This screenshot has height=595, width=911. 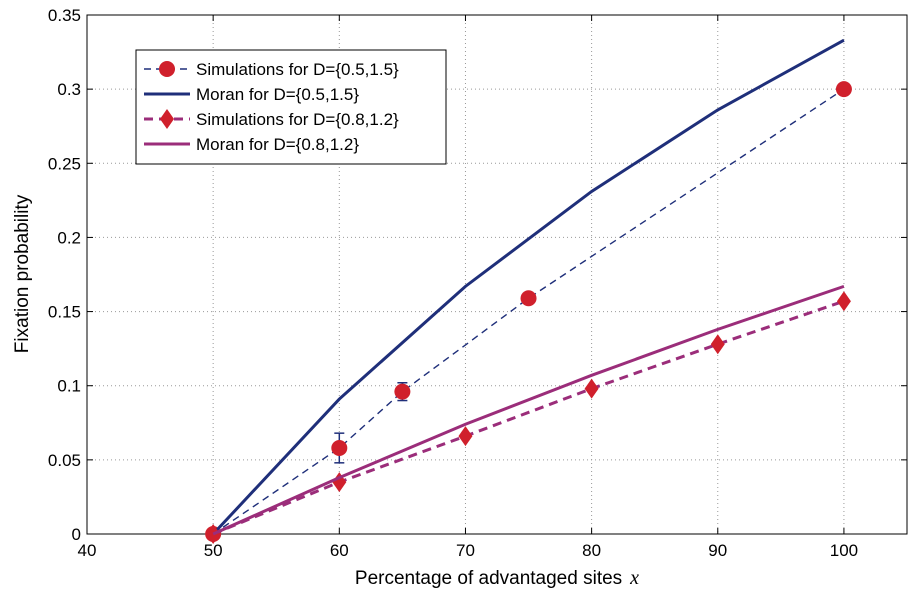 I want to click on x-axis-label: Percentage of advantaged sites x, so click(x=497, y=578).